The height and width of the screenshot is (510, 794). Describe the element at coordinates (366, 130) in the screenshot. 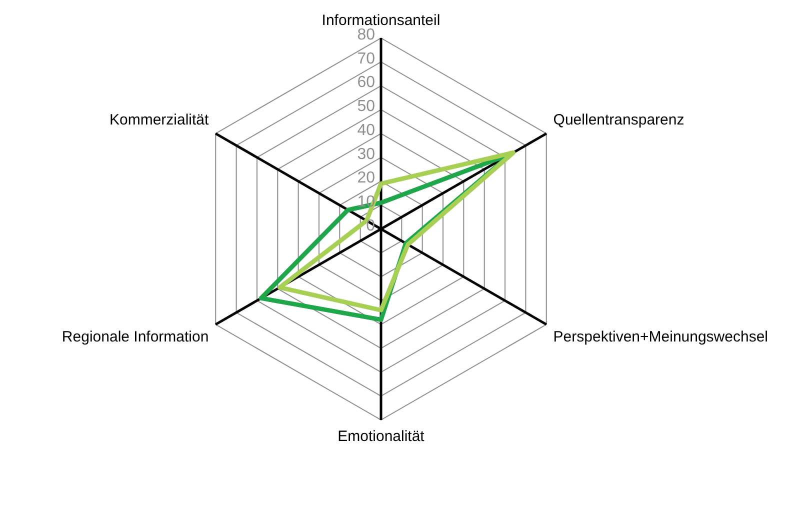

I see `y-tick-label: 40` at that location.